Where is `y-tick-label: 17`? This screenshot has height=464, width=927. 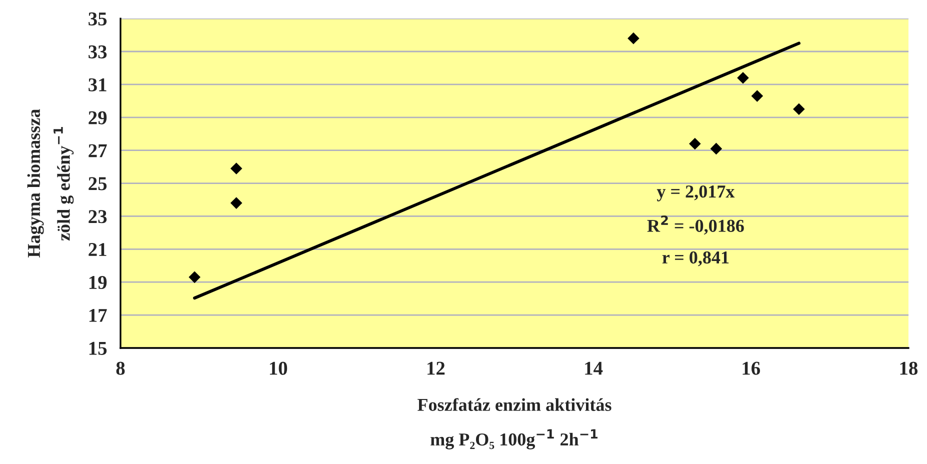 y-tick-label: 17 is located at coordinates (98, 315).